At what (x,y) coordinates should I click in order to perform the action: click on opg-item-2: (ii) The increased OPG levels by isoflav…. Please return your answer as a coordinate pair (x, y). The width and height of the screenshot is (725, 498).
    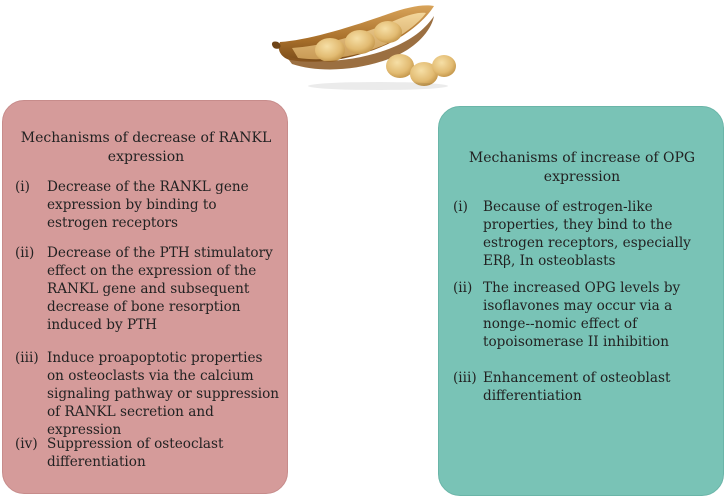
    Looking at the image, I should click on (585, 314).